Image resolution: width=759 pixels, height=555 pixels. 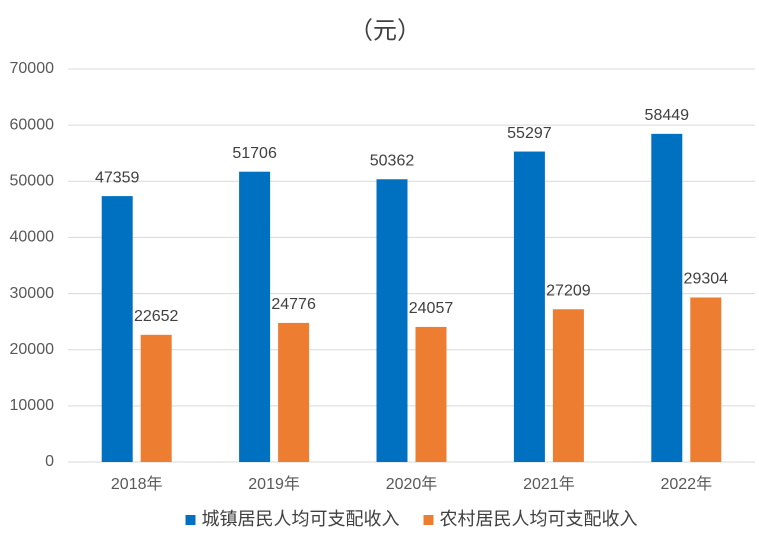 What do you see at coordinates (137, 484) in the screenshot?
I see `x-tick-label: 2018年` at bounding box center [137, 484].